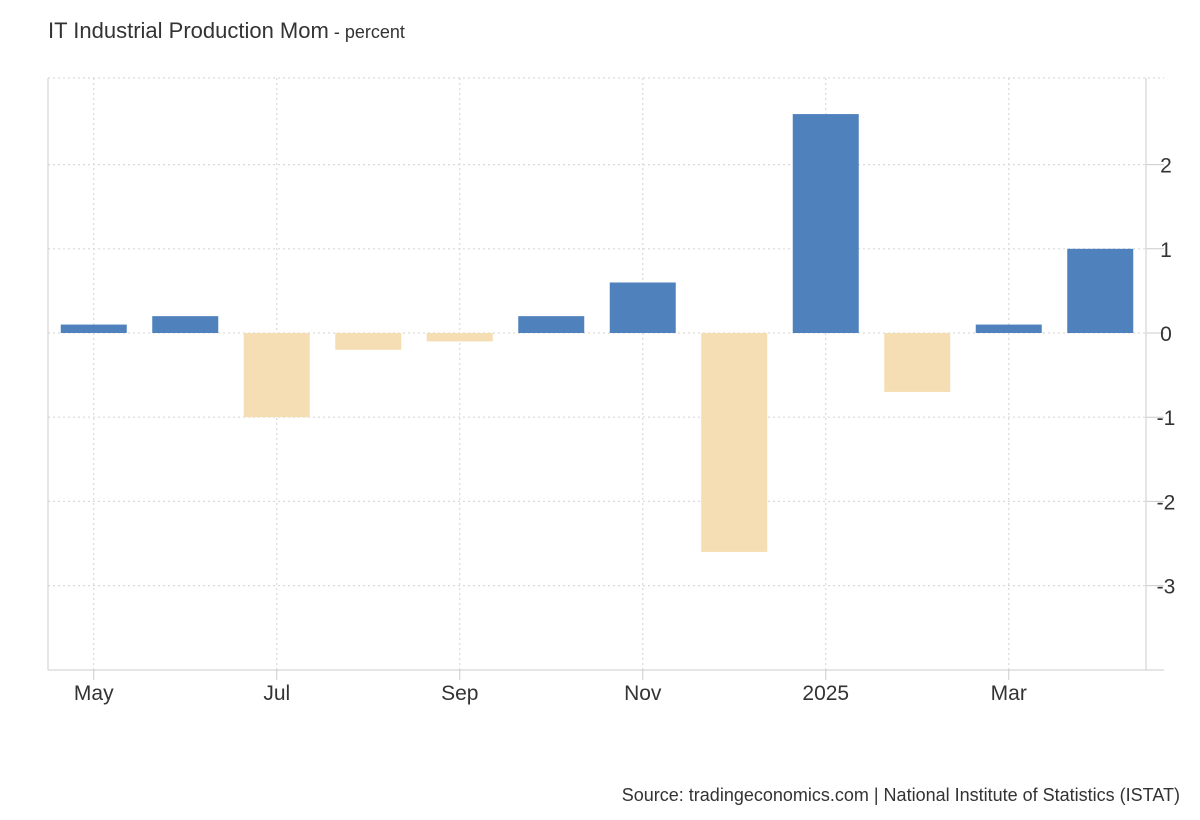 Image resolution: width=1200 pixels, height=820 pixels. Describe the element at coordinates (368, 341) in the screenshot. I see `bar-aug-2024` at that location.